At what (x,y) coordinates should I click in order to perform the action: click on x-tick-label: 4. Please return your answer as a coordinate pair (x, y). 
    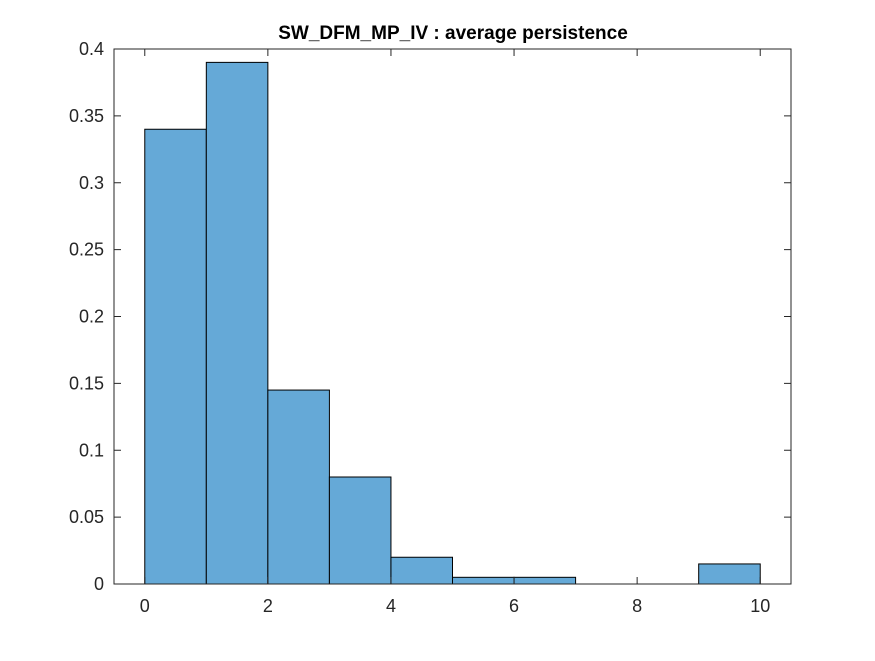
    Looking at the image, I should click on (391, 606).